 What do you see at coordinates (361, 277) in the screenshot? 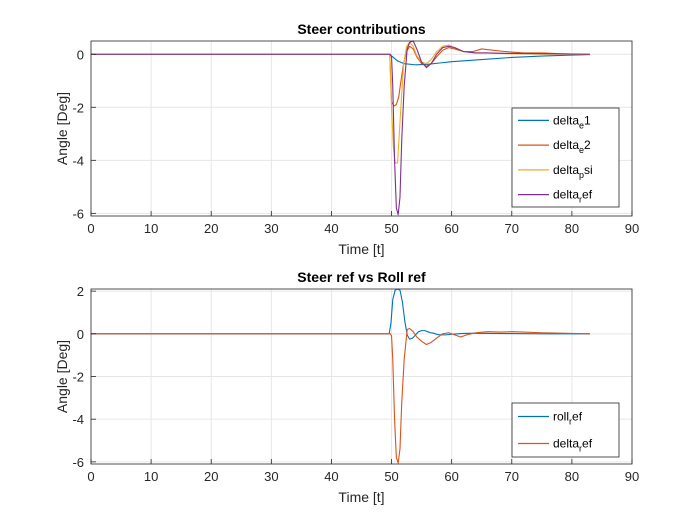
I see `chart-title: Steer ref vs Roll ref` at bounding box center [361, 277].